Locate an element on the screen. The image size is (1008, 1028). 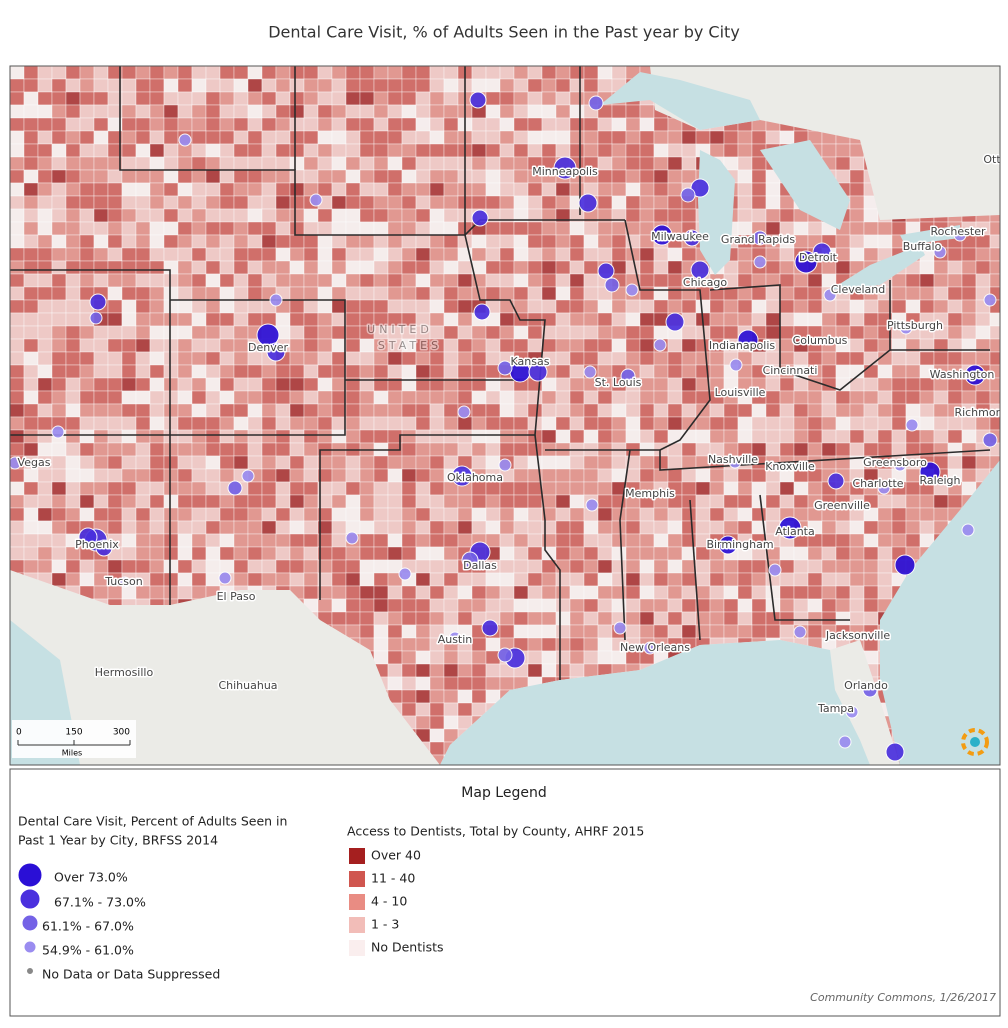
place-label: Dallas is located at coordinates (480, 565).